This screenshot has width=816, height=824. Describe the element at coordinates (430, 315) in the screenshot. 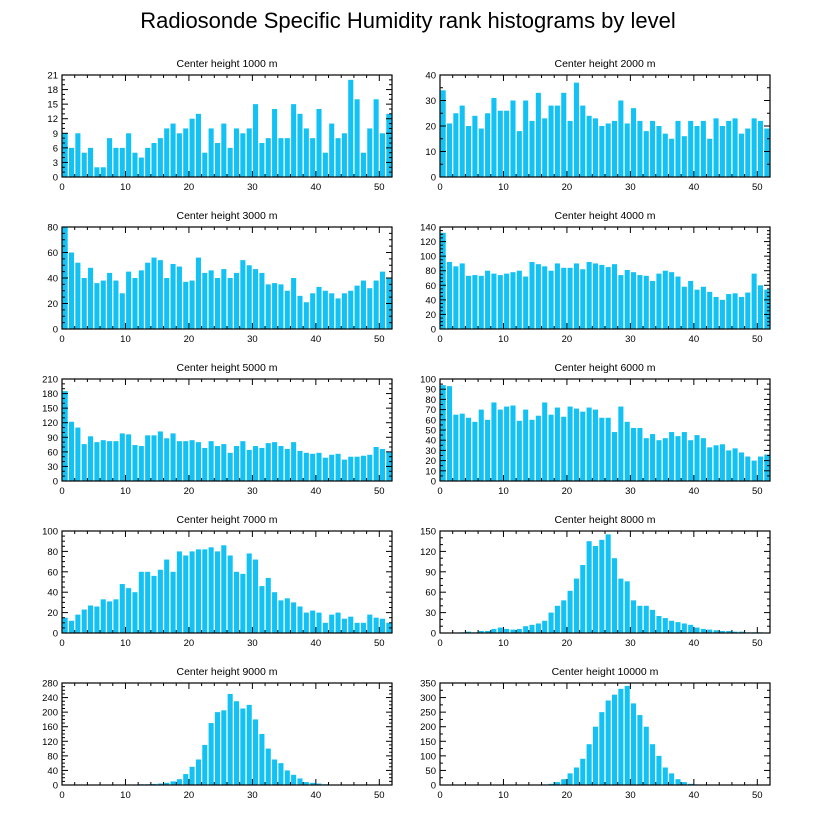

I see `y-tick-label: 20` at that location.